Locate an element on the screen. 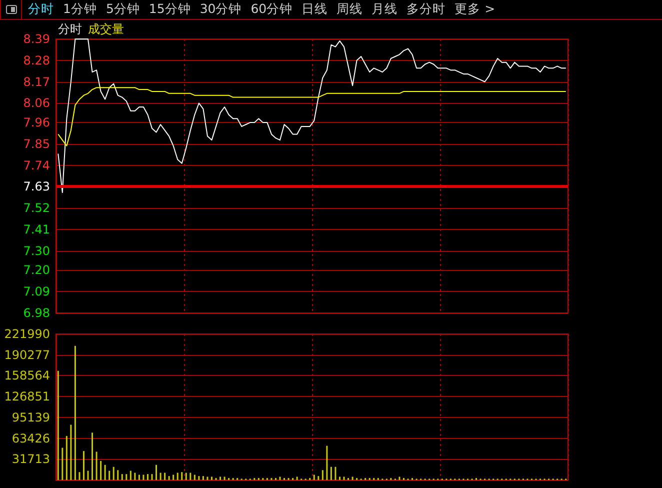  y-tick-label: 7.52 is located at coordinates (36, 208).